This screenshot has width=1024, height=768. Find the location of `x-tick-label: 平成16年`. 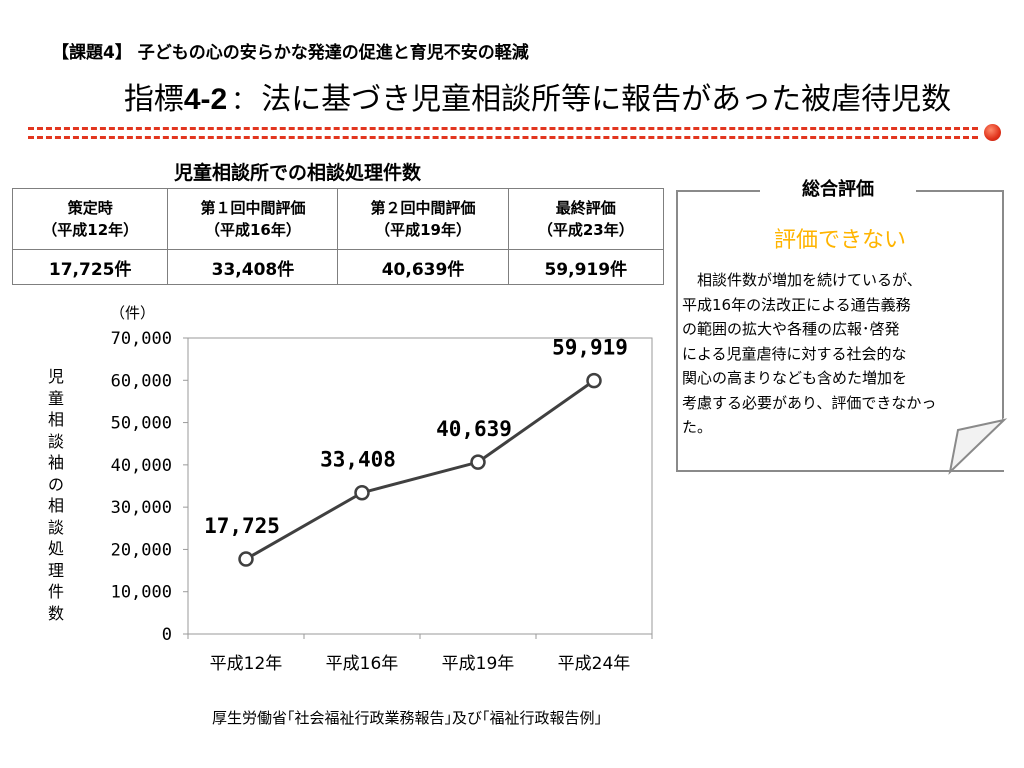

x-tick-label: 平成16年 is located at coordinates (362, 664).